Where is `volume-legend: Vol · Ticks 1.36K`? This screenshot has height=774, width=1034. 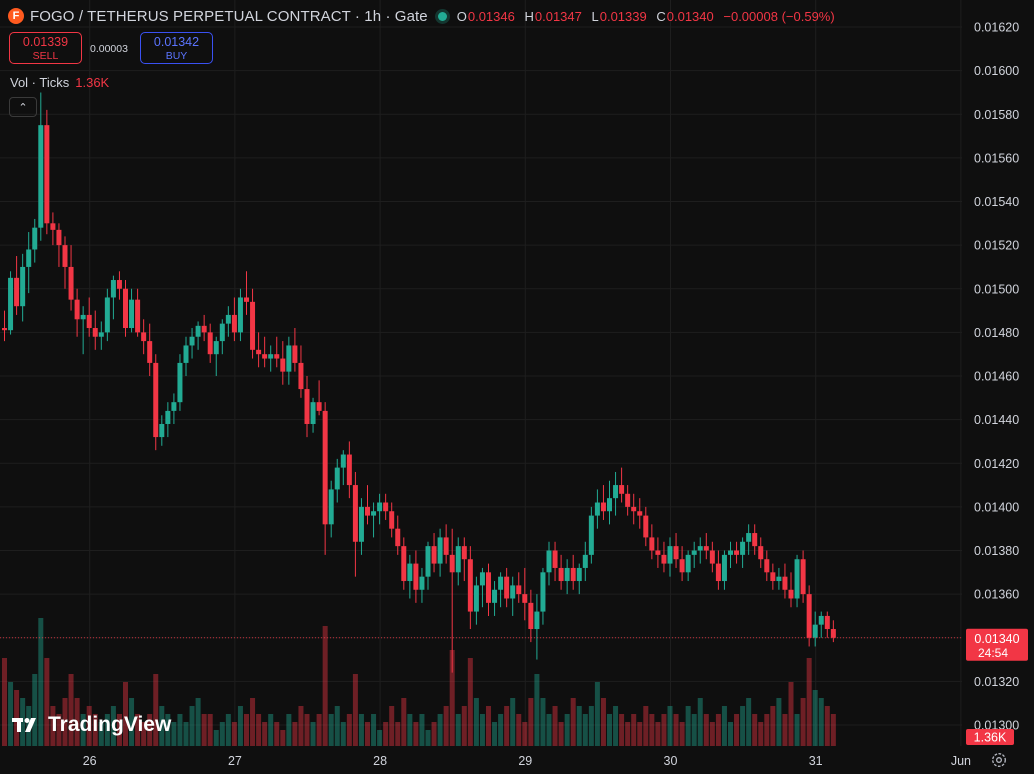 volume-legend: Vol · Ticks 1.36K is located at coordinates (59, 82).